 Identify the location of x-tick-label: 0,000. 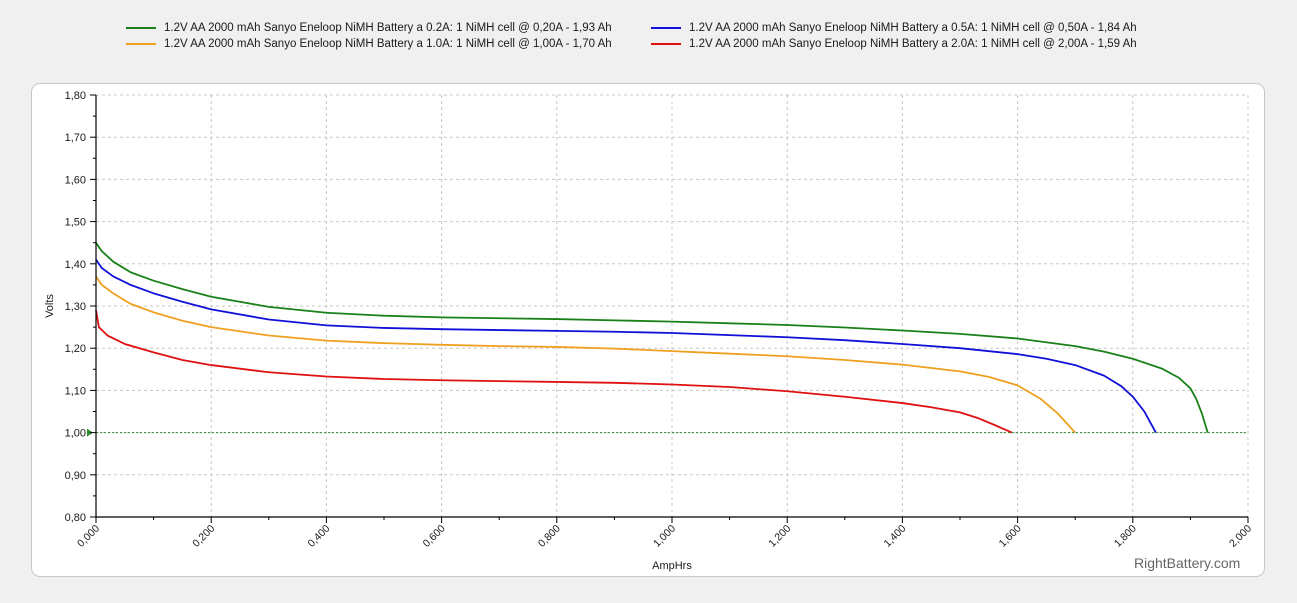
(88, 536).